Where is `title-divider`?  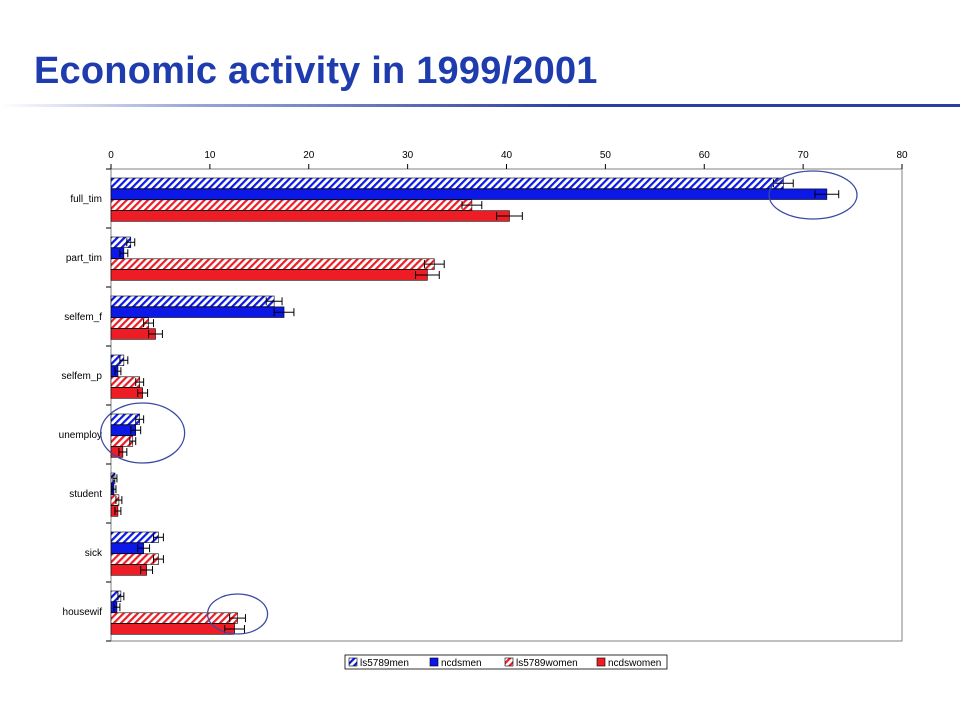 title-divider is located at coordinates (480, 105).